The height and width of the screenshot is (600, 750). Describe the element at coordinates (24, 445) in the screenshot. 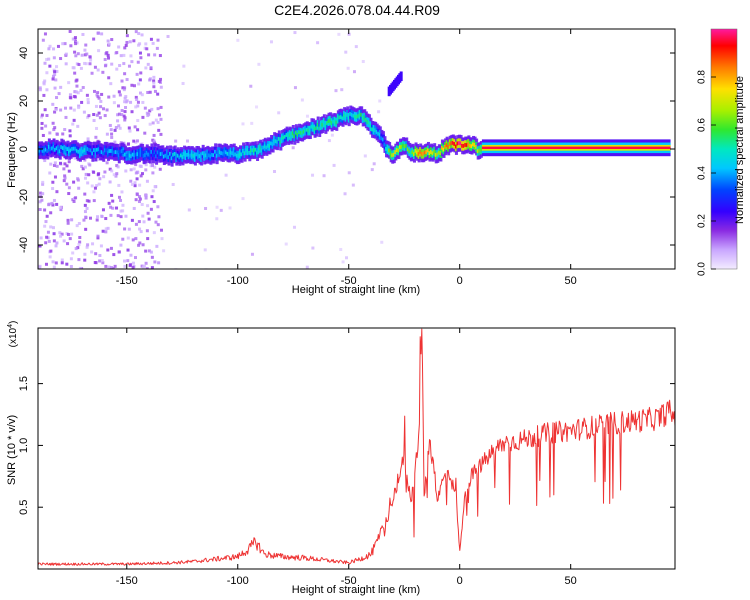

I see `snr-y-tick-label: 1.0` at that location.